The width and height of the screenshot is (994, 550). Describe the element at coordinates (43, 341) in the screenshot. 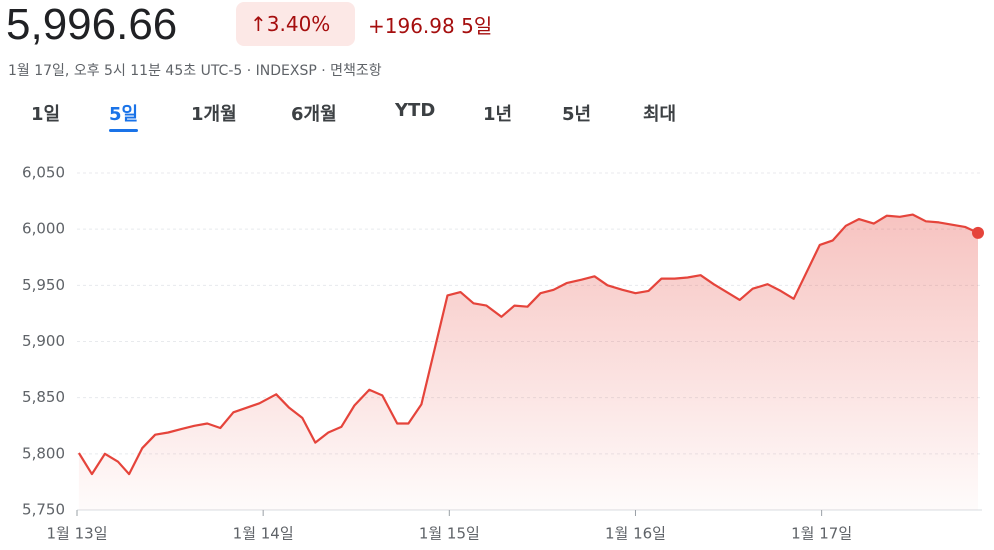

I see `y-tick-label: 5,900` at that location.